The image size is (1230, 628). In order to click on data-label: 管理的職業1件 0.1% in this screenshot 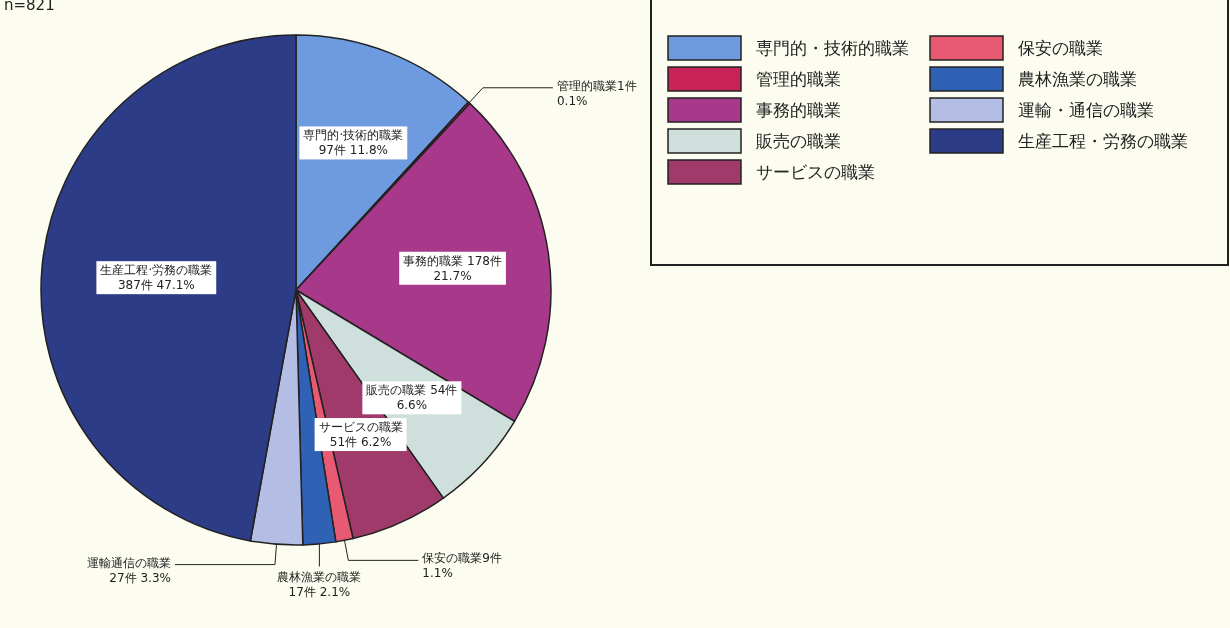, I will do `click(596, 93)`.